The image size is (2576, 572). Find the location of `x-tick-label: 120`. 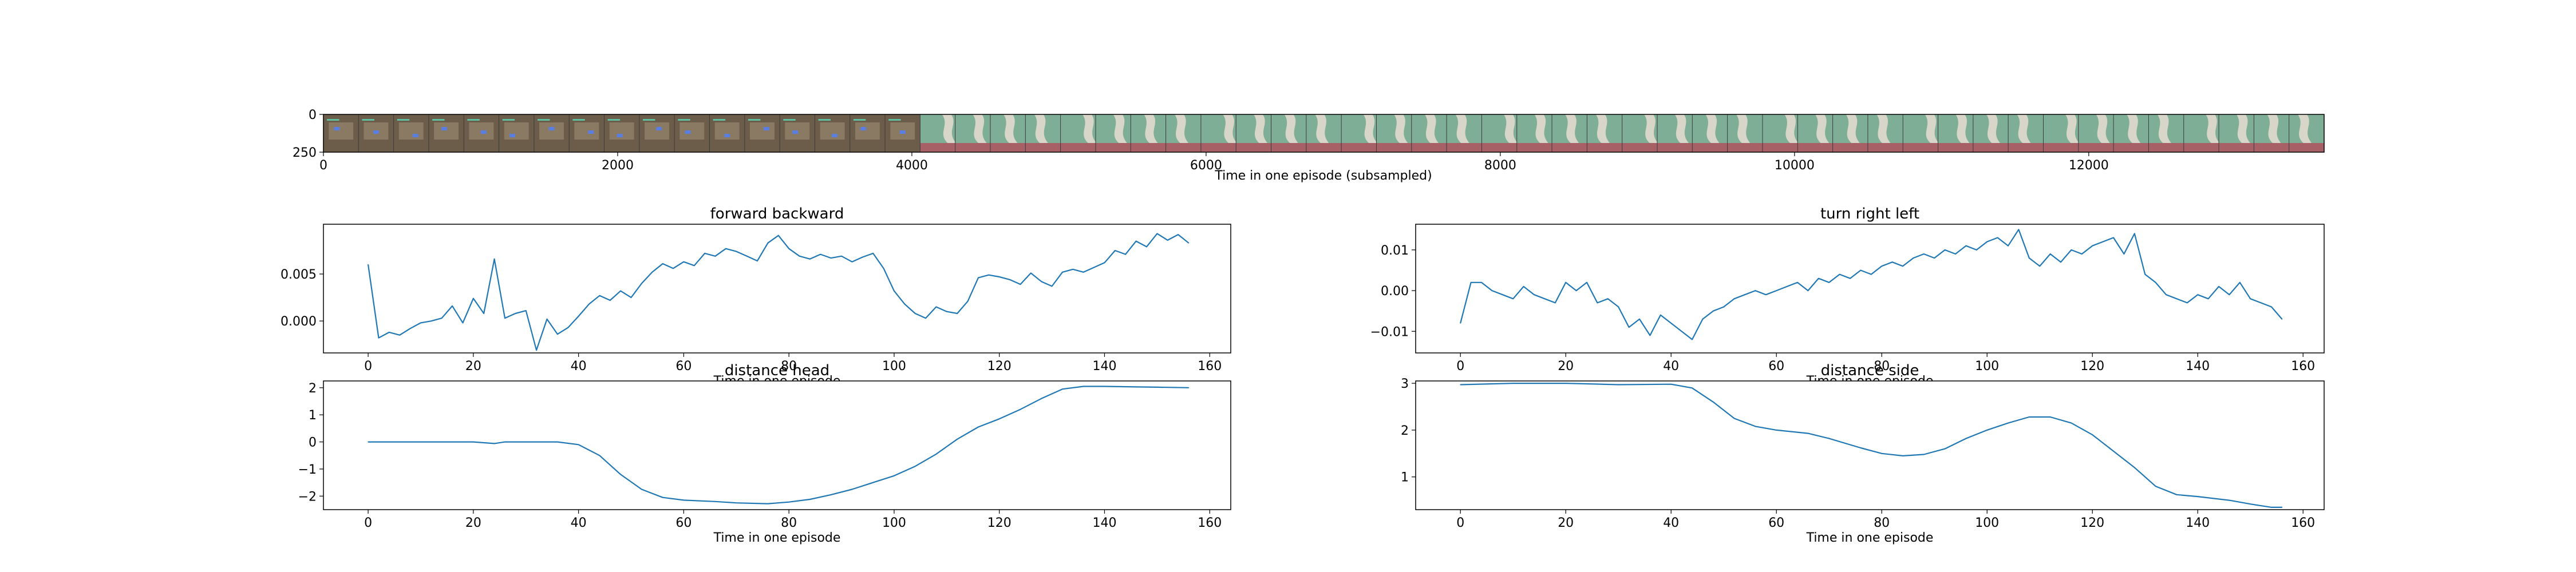

x-tick-label: 120 is located at coordinates (2092, 523).